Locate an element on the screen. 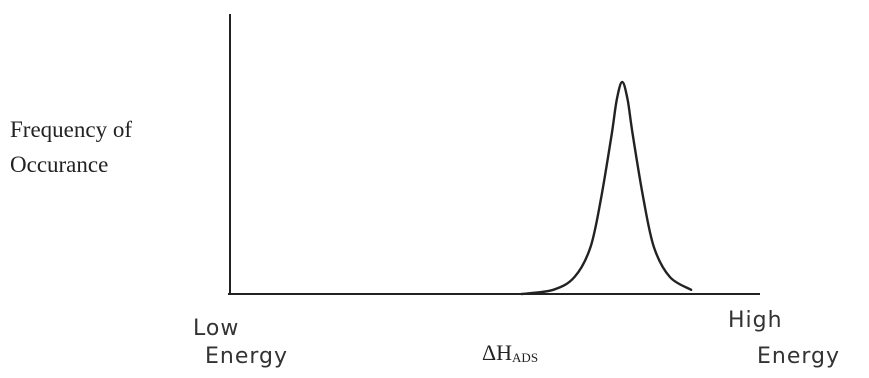 The image size is (869, 378). x-low-label-line2: Energy is located at coordinates (246, 356).